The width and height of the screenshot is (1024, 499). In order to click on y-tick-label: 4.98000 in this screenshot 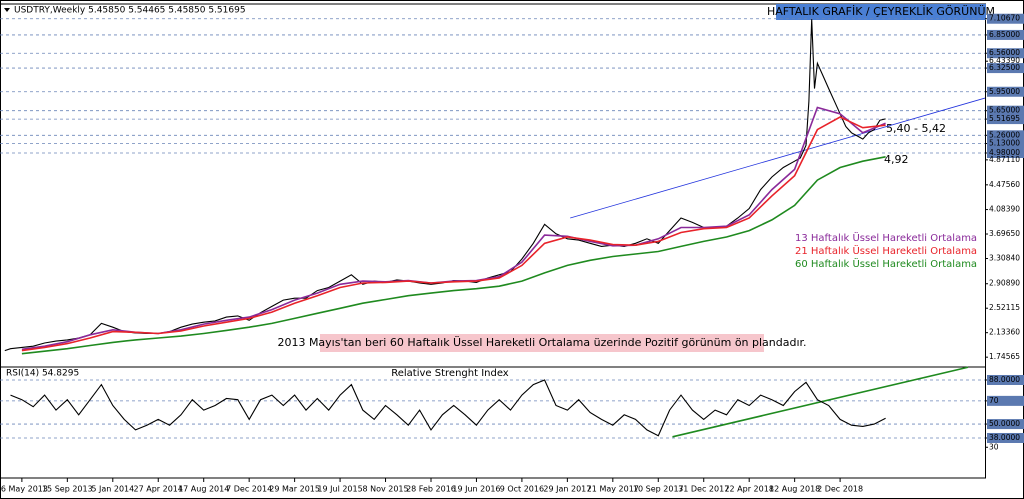, I will do `click(1004, 152)`.